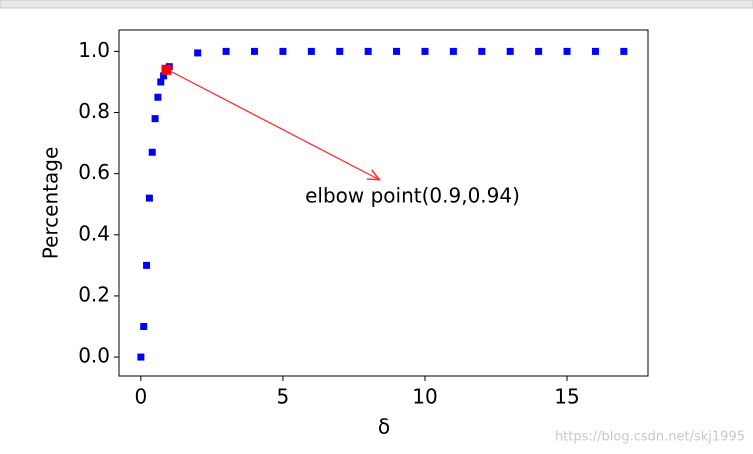 The width and height of the screenshot is (753, 454). Describe the element at coordinates (650, 437) in the screenshot. I see `watermark: https://blog.csdn.net/skj1995` at that location.